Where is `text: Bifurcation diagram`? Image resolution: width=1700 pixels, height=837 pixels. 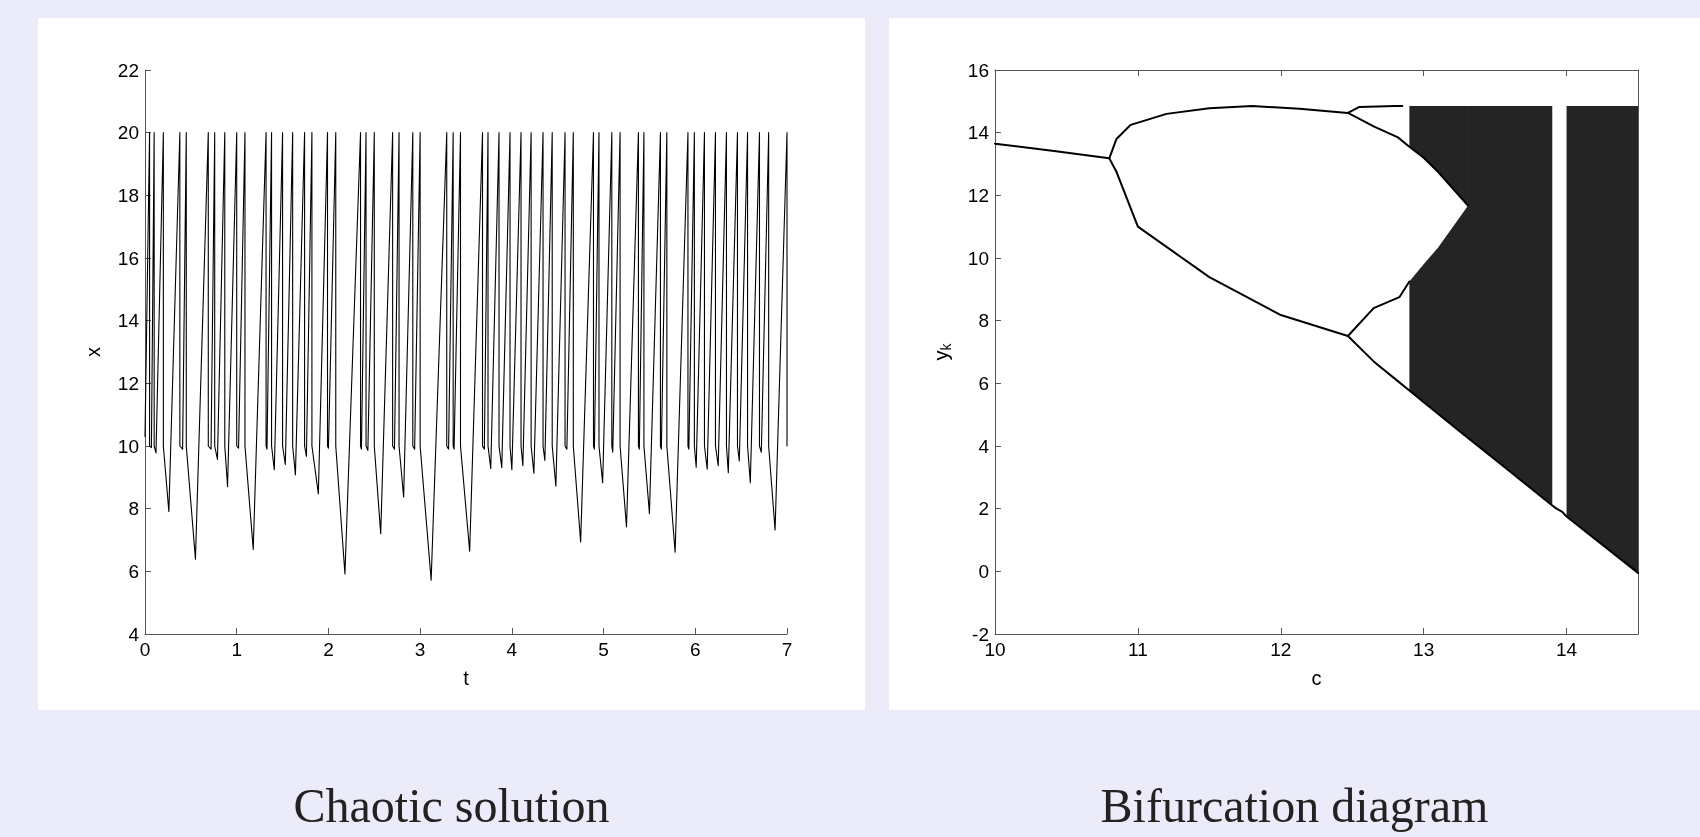
text: Bifurcation diagram is located at coordinates (1294, 805).